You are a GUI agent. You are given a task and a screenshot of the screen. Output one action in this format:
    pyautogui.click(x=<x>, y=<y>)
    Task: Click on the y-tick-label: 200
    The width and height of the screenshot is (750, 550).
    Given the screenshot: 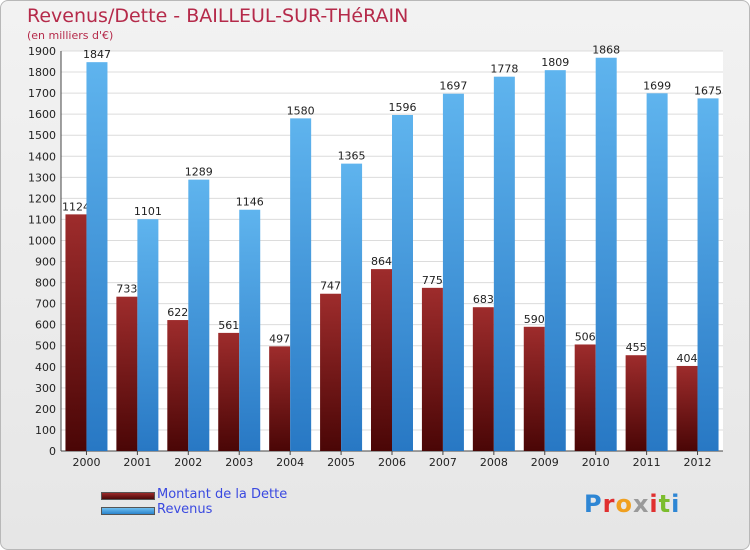 What is the action you would take?
    pyautogui.click(x=45, y=409)
    